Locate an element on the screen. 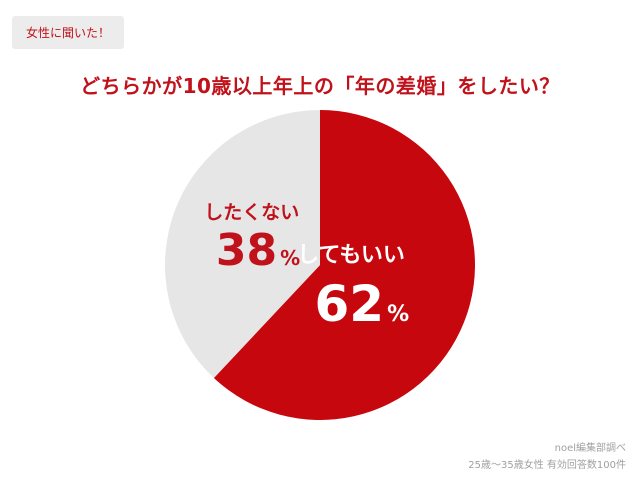 The image size is (640, 480). slice-value-1: 38% is located at coordinates (258, 250).